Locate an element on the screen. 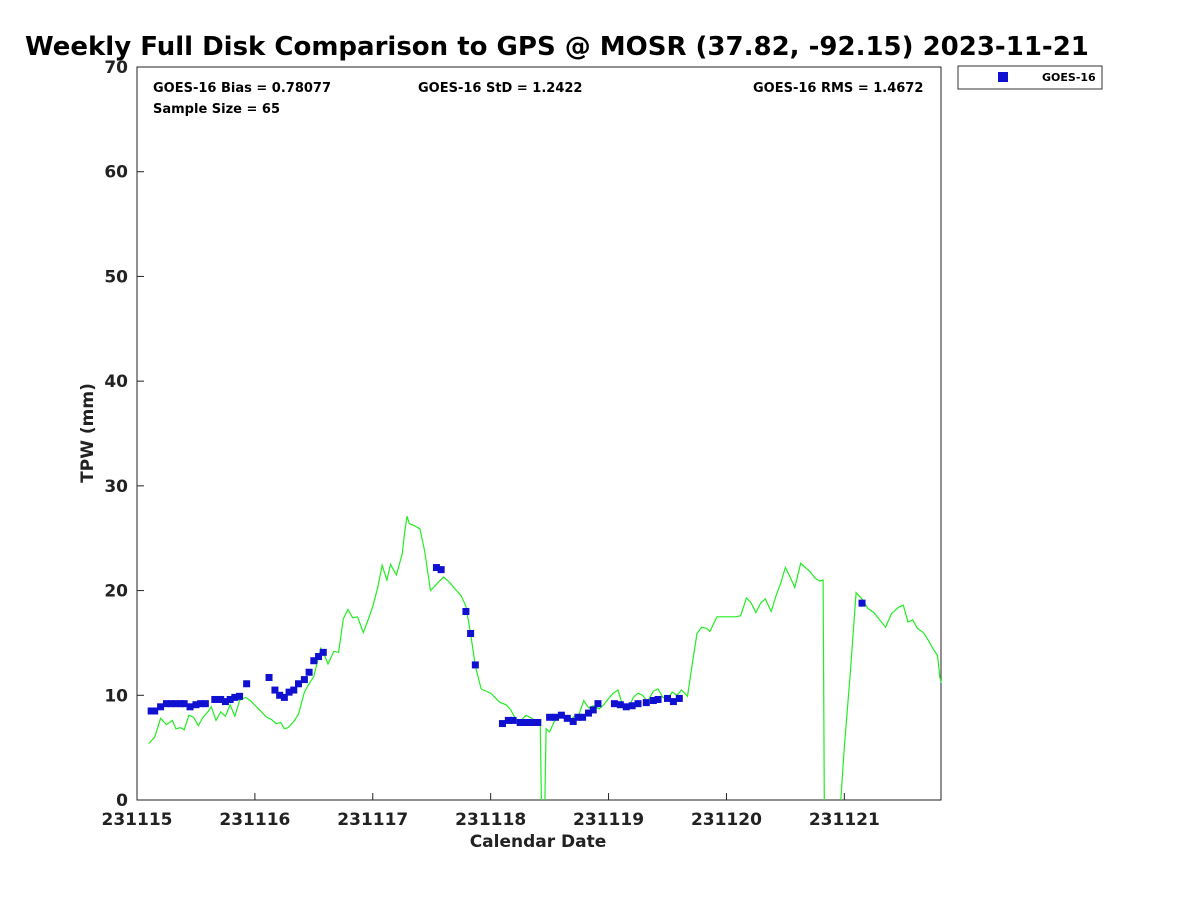 This screenshot has width=1200, height=900. std-stat: GOES-16 StD = 1.2422 is located at coordinates (500, 88).